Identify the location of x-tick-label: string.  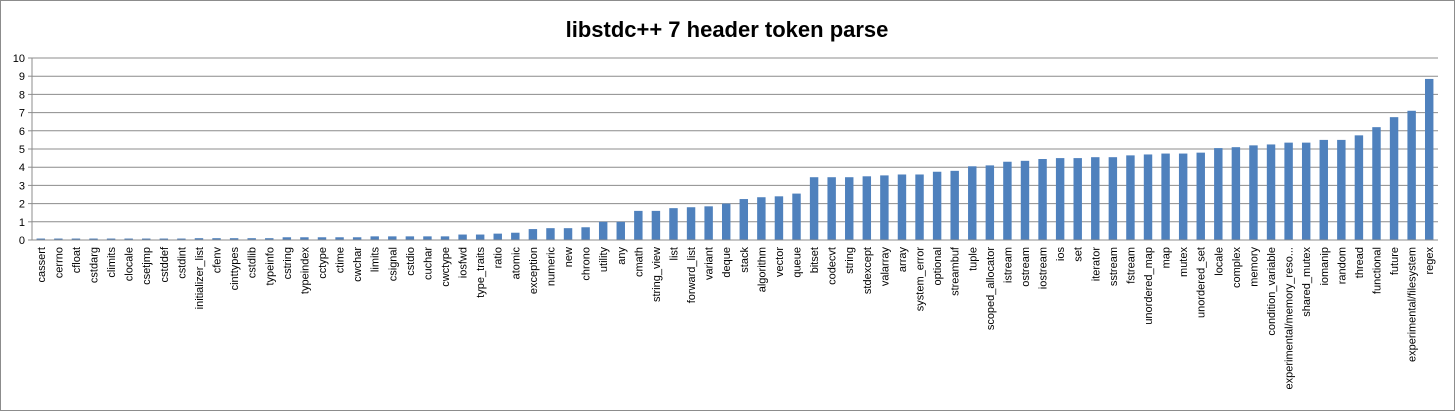
(850, 260).